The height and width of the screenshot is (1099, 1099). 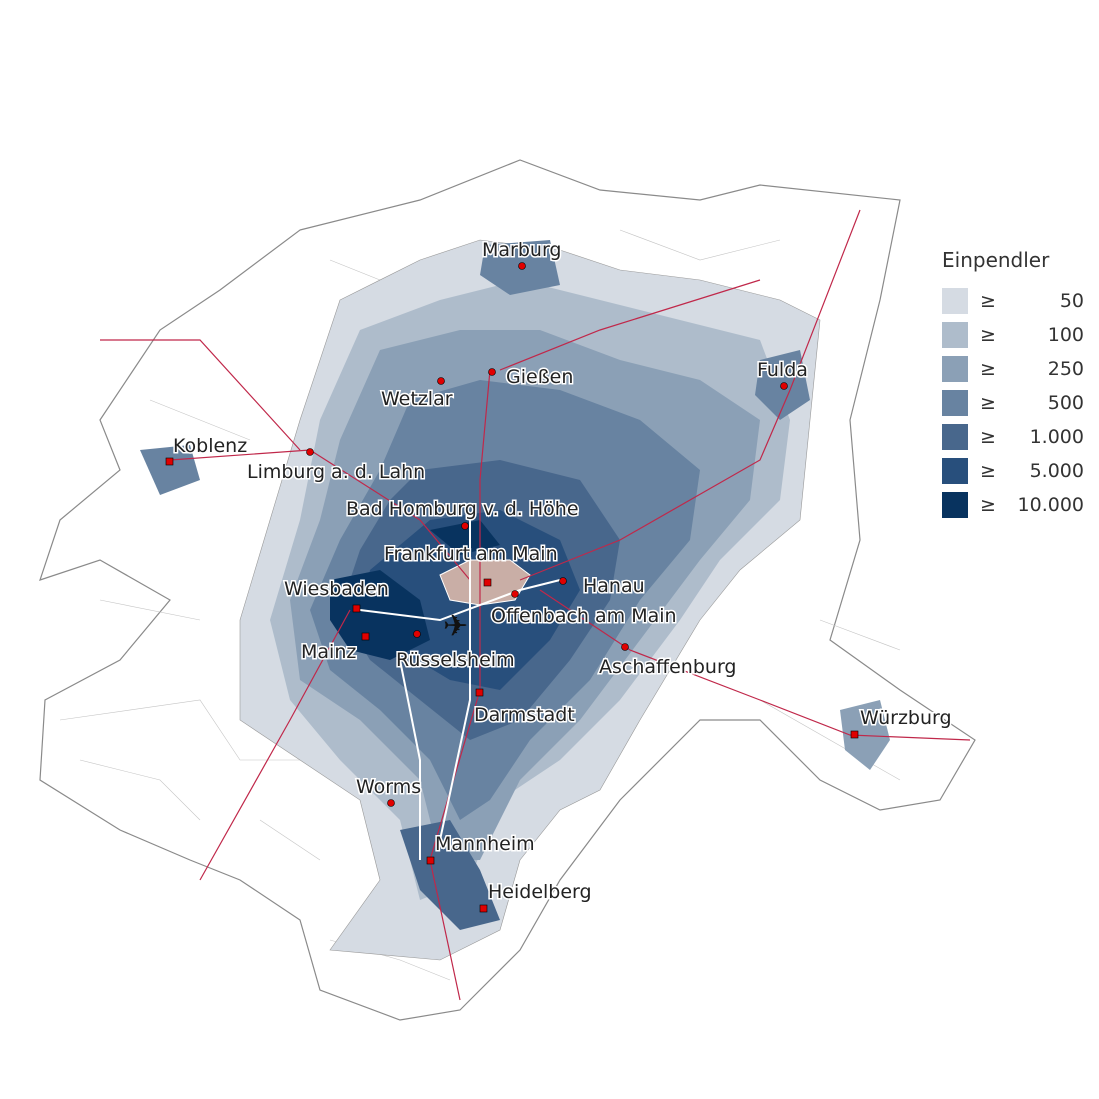 What do you see at coordinates (1056, 437) in the screenshot?
I see `legend-value: 1.000` at bounding box center [1056, 437].